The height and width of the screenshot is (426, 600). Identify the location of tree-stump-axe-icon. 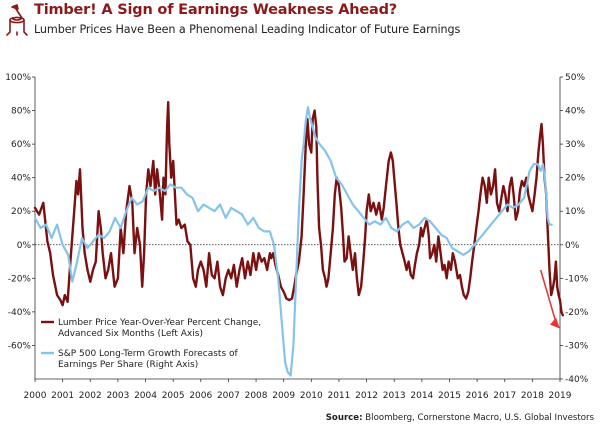
(17, 20).